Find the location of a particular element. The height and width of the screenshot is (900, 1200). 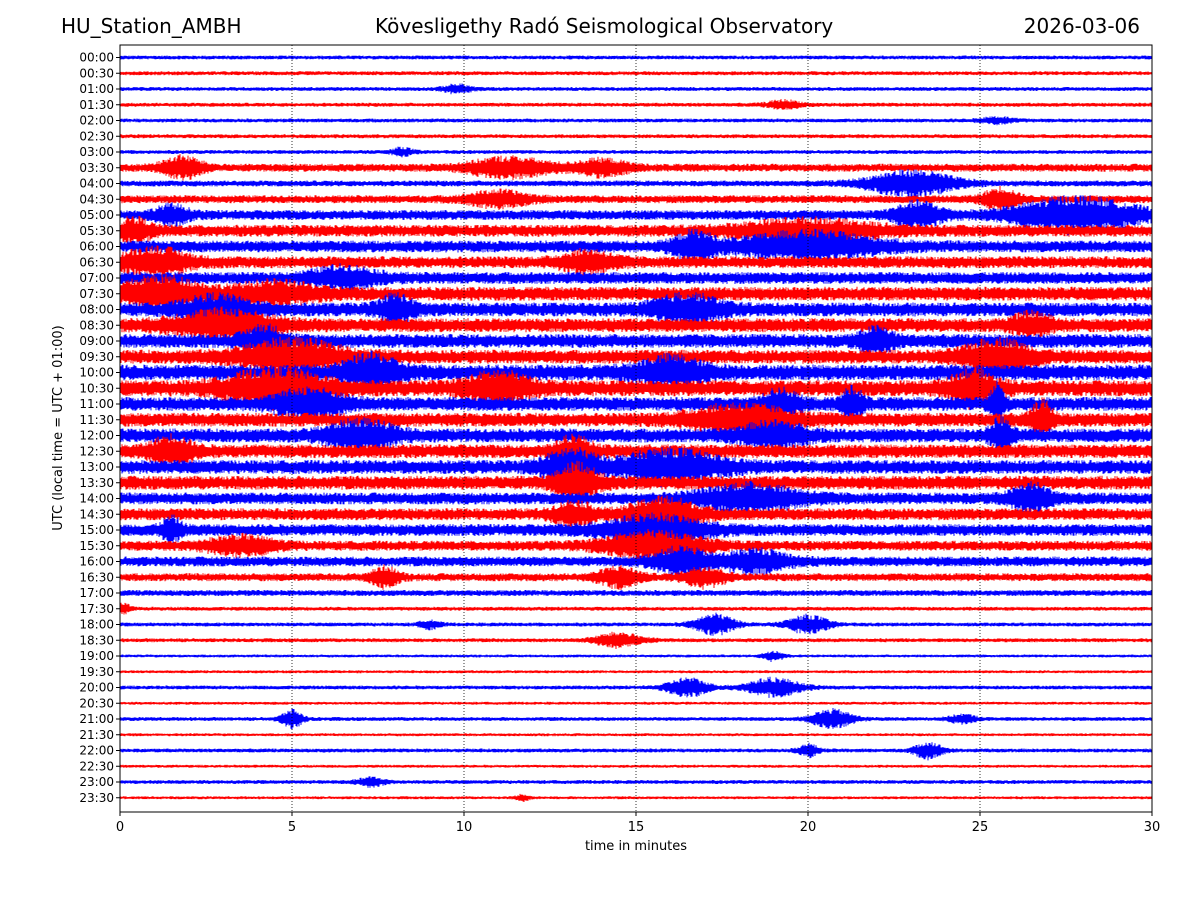

y-tick-label: 12:30 is located at coordinates (96, 451).